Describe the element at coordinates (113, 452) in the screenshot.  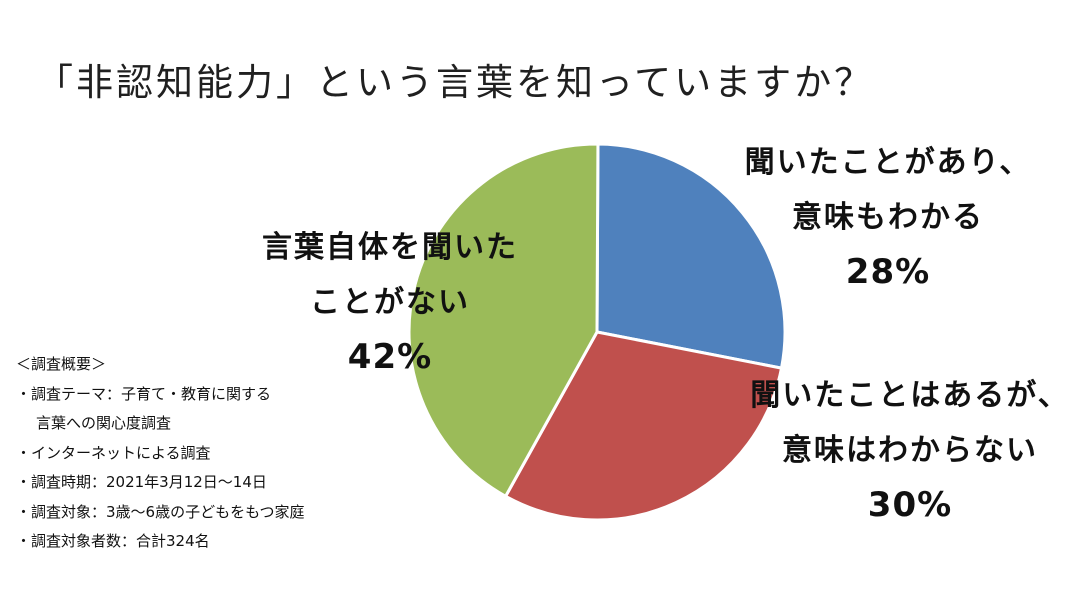
I see `survey-item-method: ・インターネットによる調査` at that location.